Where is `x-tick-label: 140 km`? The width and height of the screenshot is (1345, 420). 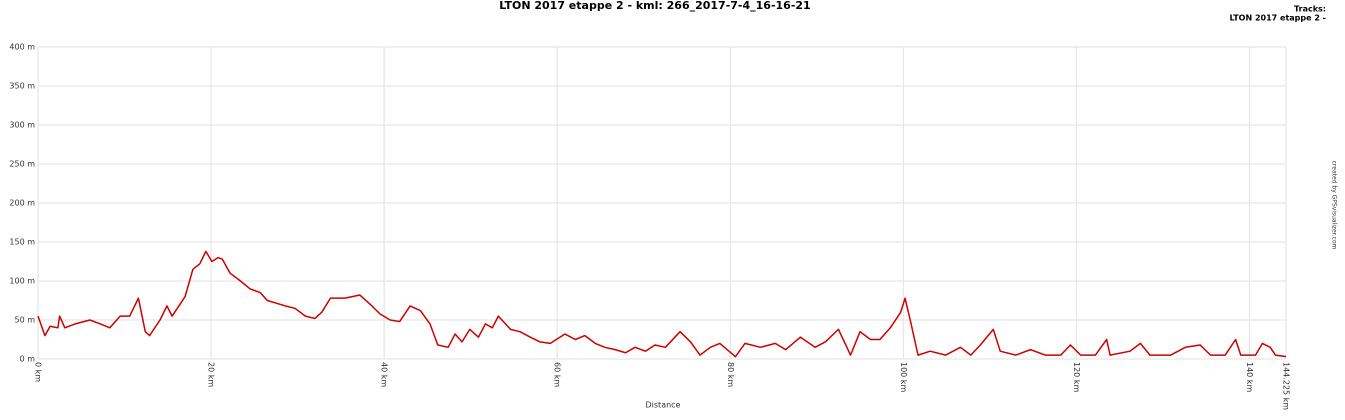 x-tick-label: 140 km is located at coordinates (1249, 377).